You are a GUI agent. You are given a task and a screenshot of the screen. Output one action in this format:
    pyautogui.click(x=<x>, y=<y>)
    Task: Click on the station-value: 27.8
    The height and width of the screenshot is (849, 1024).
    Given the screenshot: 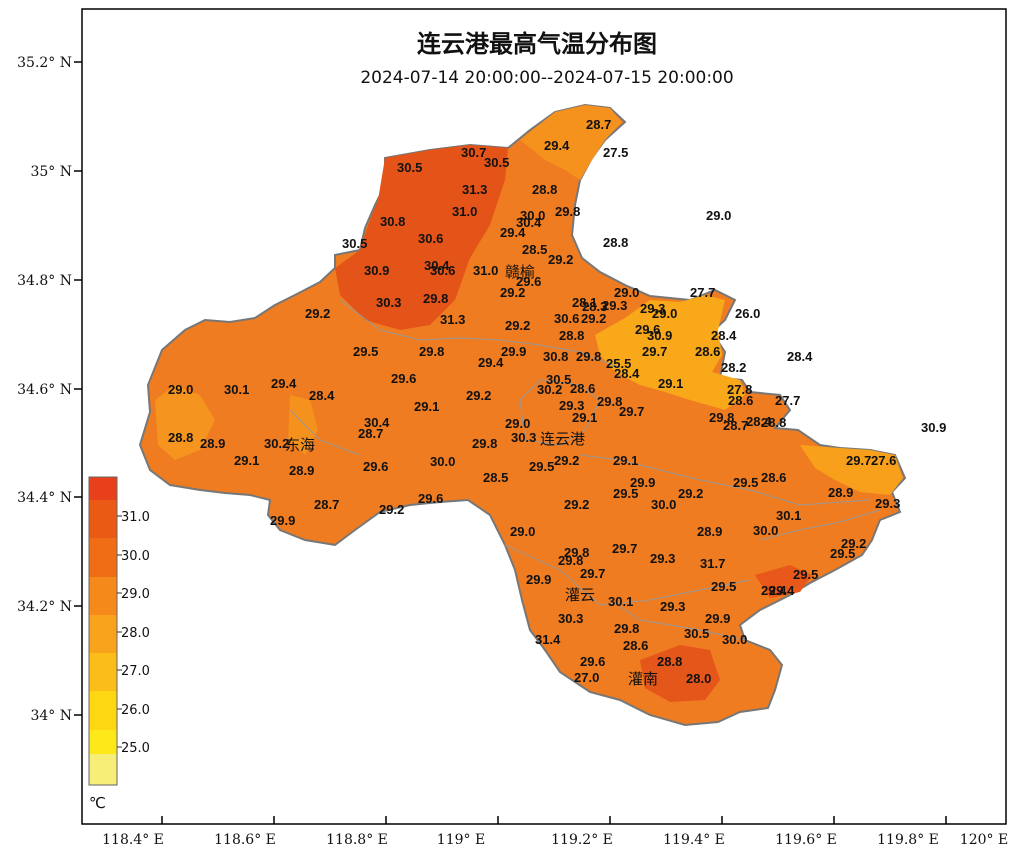 What is the action you would take?
    pyautogui.click(x=739, y=389)
    